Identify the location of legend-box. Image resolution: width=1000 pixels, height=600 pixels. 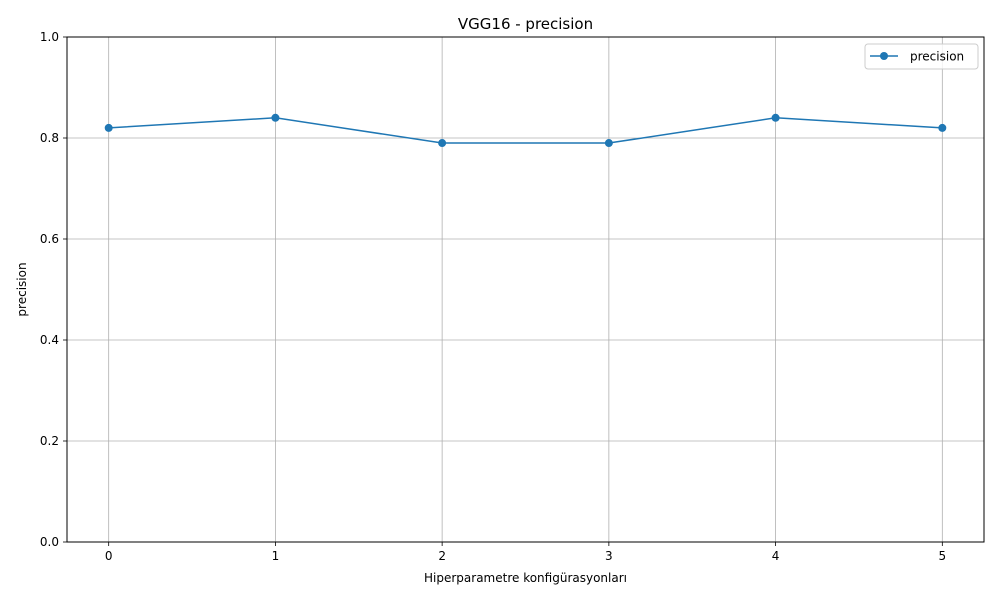
(921, 56).